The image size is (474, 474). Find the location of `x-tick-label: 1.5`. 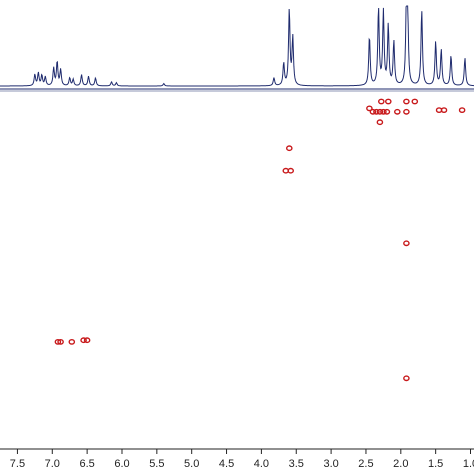

x-tick-label: 1.5 is located at coordinates (435, 464).